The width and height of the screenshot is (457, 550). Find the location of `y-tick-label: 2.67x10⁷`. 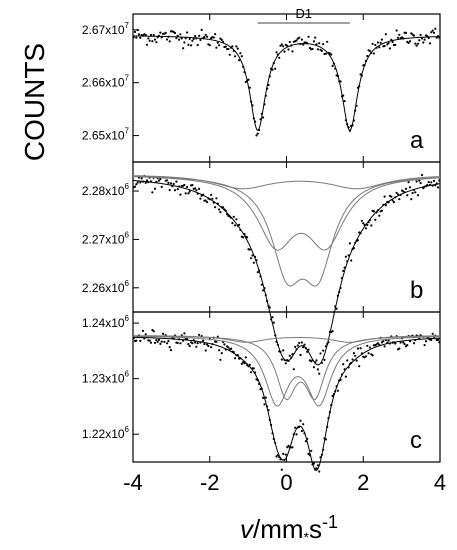

y-tick-label: 2.67x10⁷ is located at coordinates (106, 29).